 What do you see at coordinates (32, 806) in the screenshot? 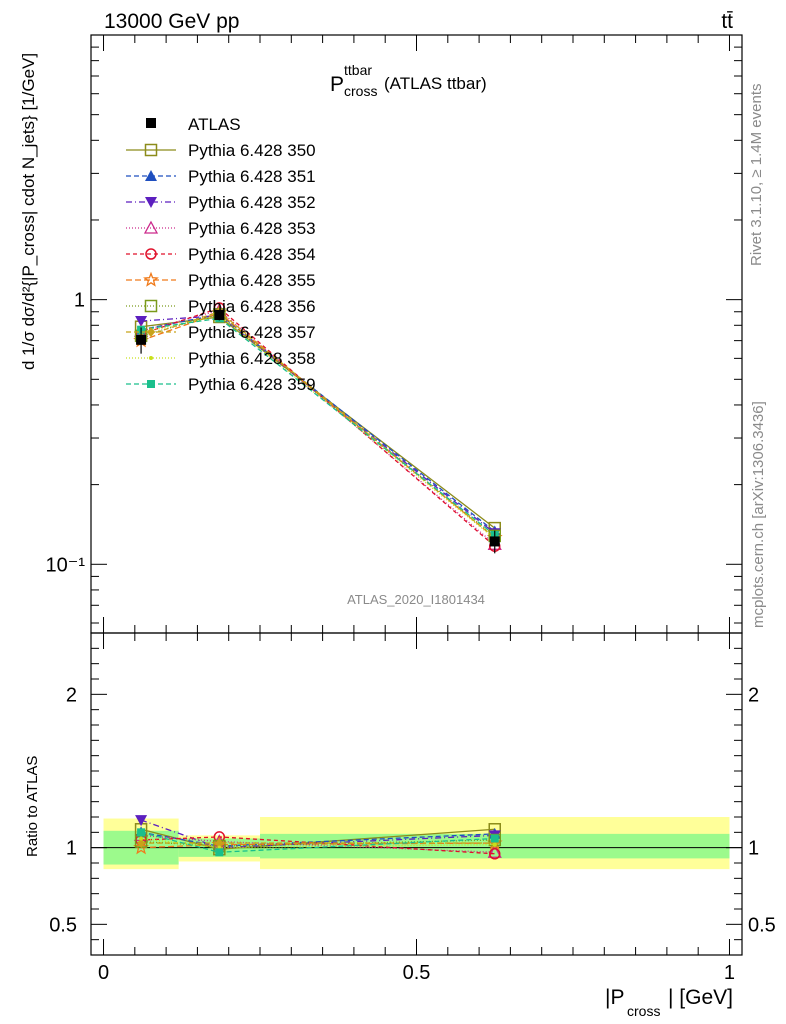
I see `y-axis-label-bottom: Ratio to ATLAS` at bounding box center [32, 806].